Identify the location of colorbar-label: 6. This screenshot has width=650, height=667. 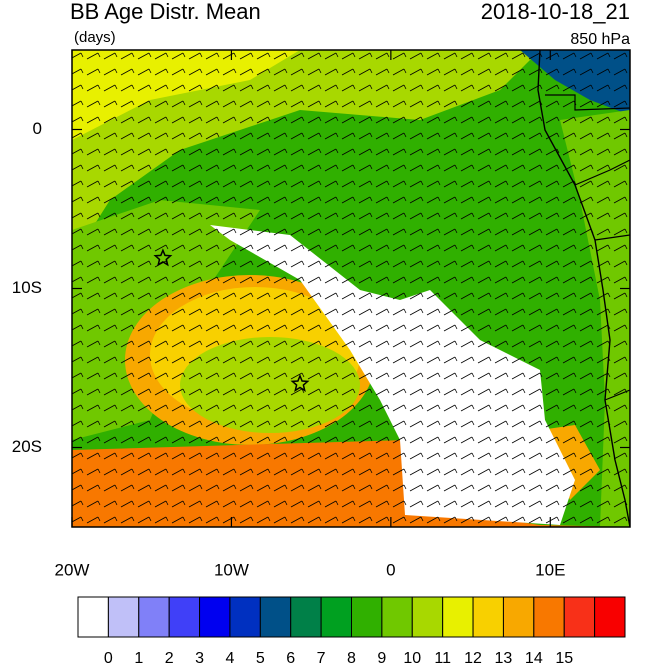
(290, 658).